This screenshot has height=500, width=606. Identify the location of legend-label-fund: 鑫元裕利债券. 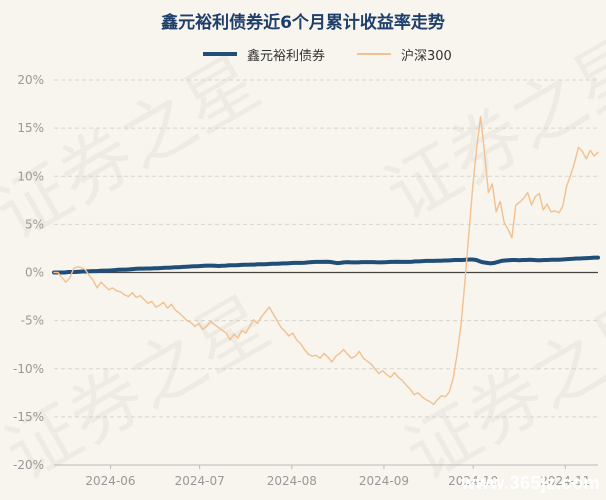
(286, 56).